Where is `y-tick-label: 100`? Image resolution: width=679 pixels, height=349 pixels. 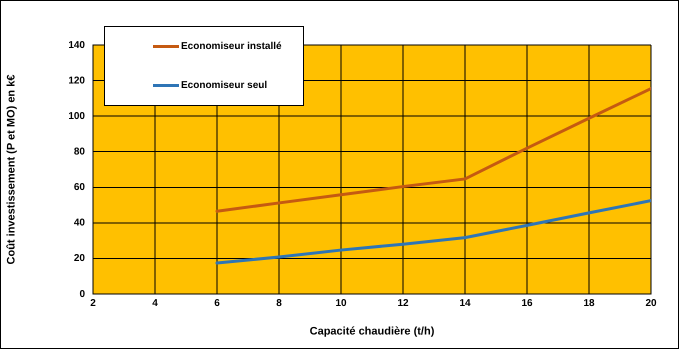
y-tick-label: 100 is located at coordinates (77, 116).